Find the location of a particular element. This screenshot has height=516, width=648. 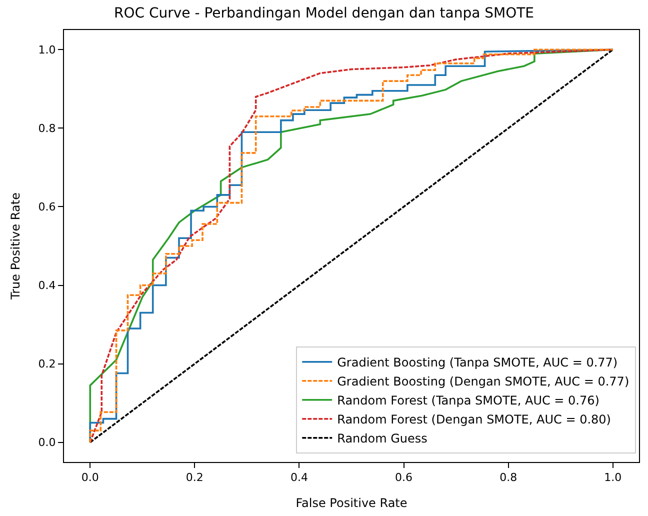

legend-label: Random Guess is located at coordinates (382, 439).